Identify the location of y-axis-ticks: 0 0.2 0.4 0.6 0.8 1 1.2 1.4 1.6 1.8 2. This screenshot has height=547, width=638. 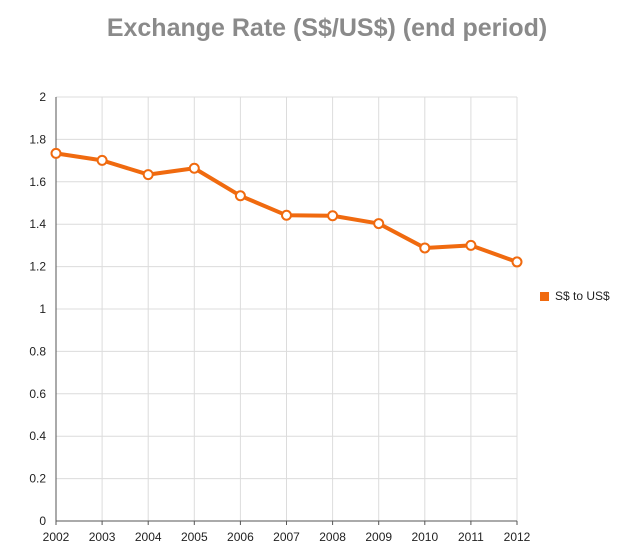
(37, 309).